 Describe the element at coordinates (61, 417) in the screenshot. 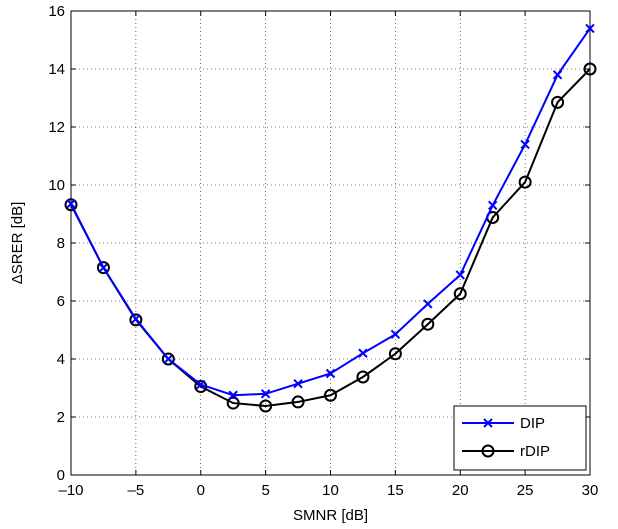

I see `y-tick-label: 2` at that location.